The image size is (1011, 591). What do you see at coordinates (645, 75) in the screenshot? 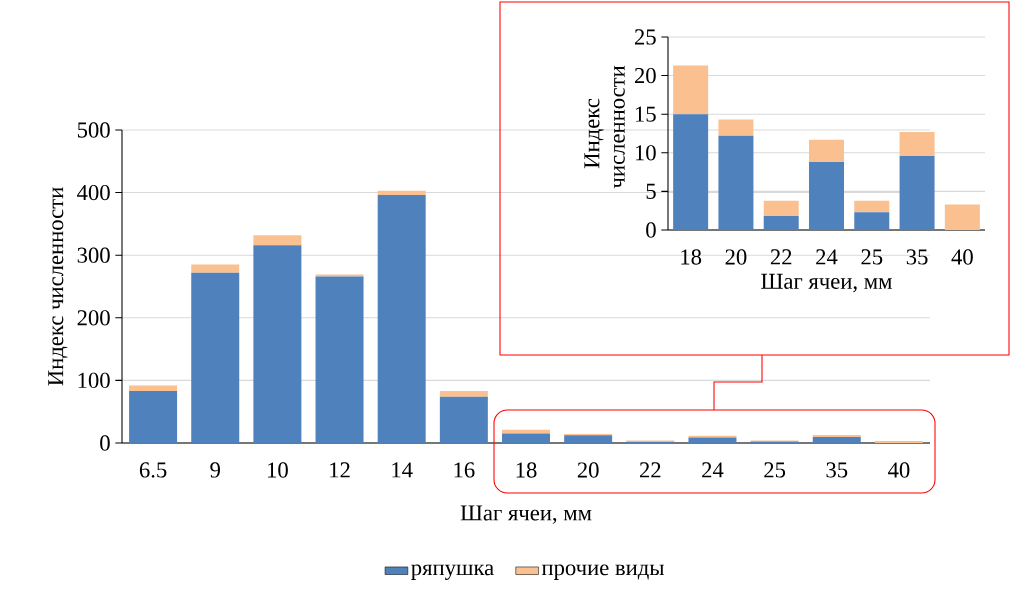
I see `y-tick-label: 20` at bounding box center [645, 75].